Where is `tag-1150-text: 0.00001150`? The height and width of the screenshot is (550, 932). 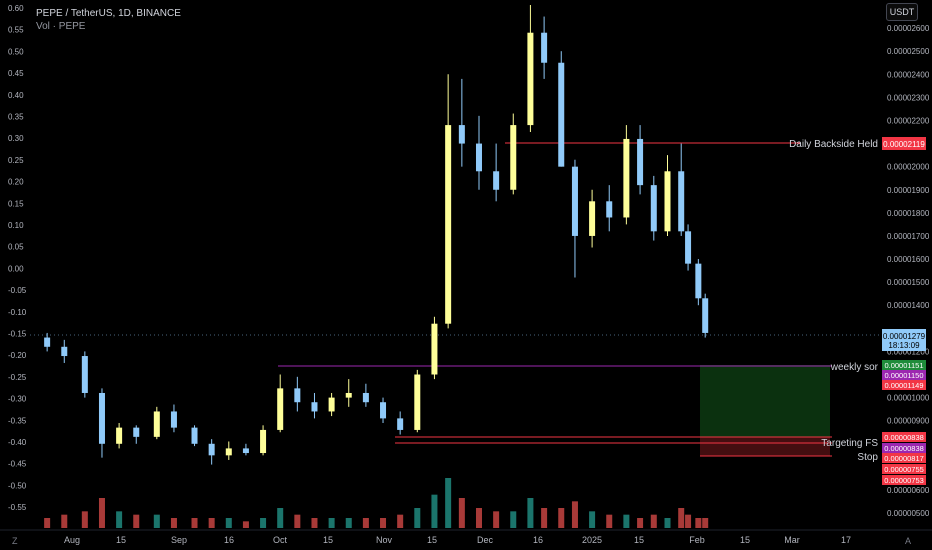 tag-1150-text: 0.00001150 is located at coordinates (903, 375).